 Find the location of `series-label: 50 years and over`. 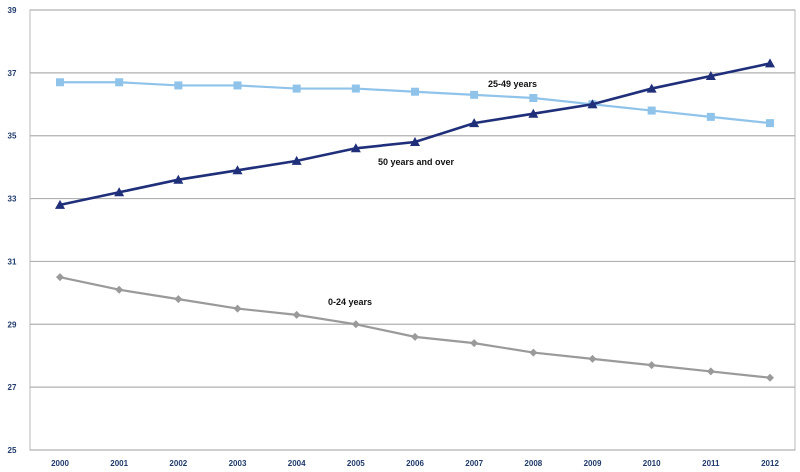

series-label: 50 years and over is located at coordinates (416, 162).